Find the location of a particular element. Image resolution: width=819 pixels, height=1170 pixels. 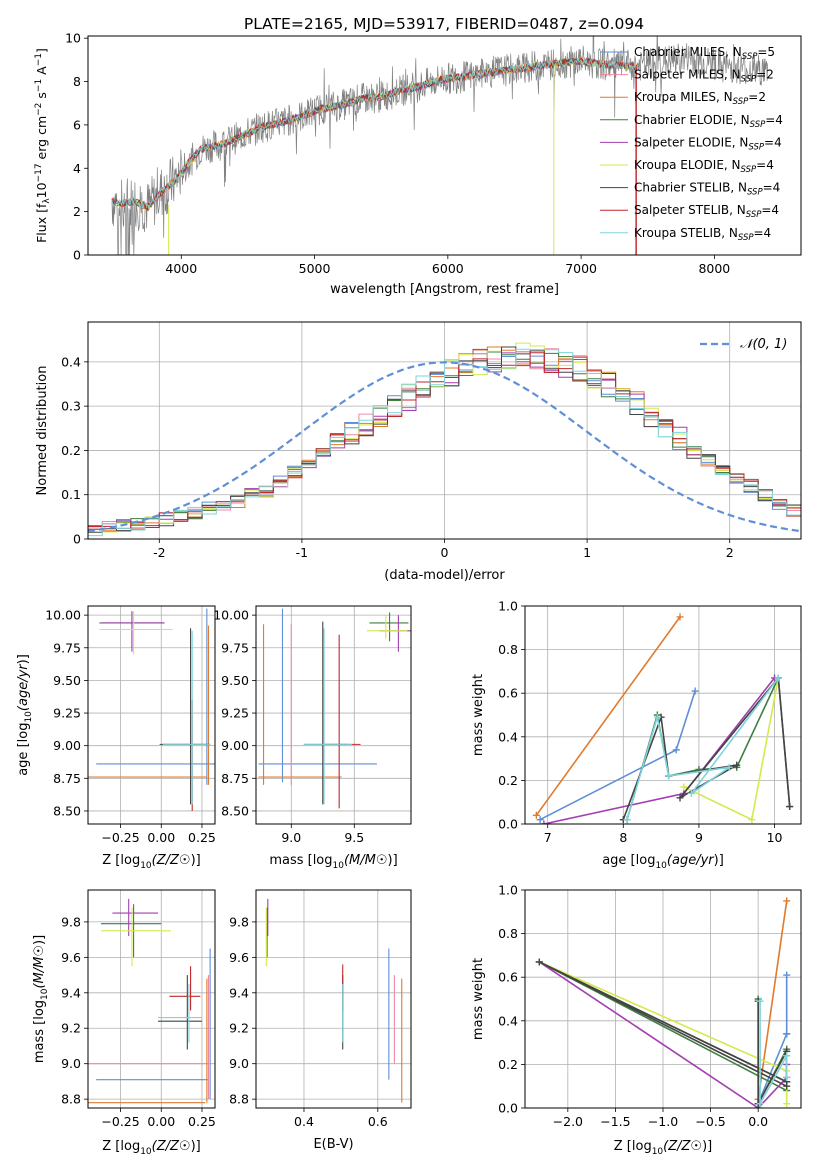

y-tick-label: 0.3 is located at coordinates (71, 406).